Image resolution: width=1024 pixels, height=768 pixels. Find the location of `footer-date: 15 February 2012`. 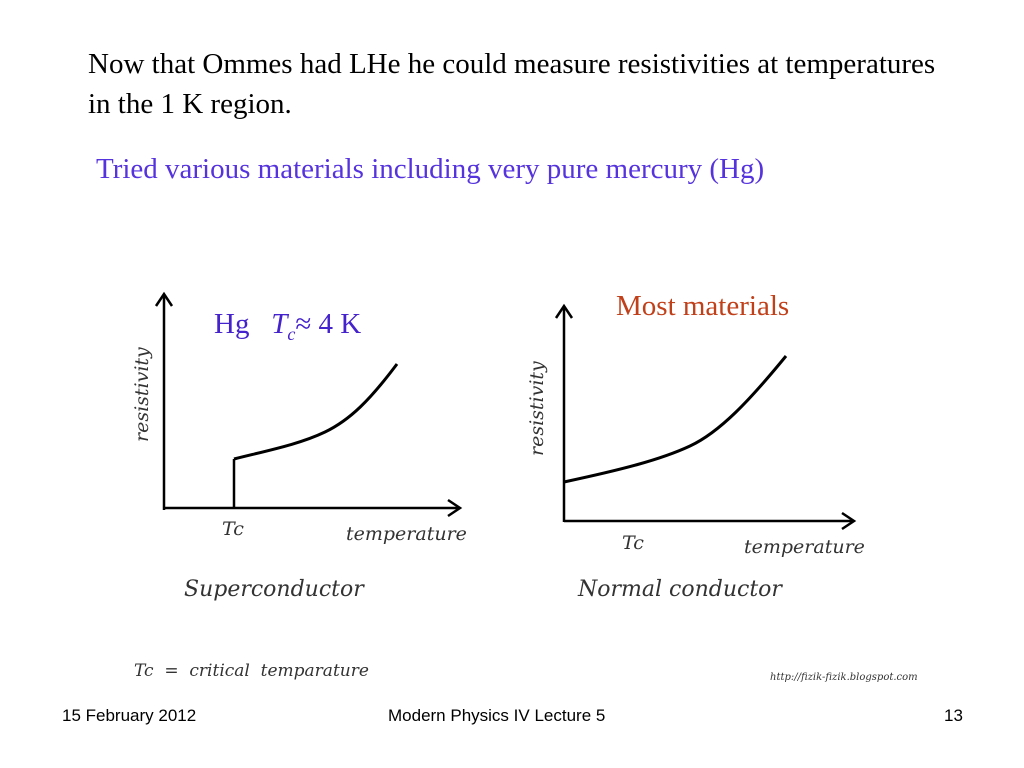

footer-date: 15 February 2012 is located at coordinates (129, 715).